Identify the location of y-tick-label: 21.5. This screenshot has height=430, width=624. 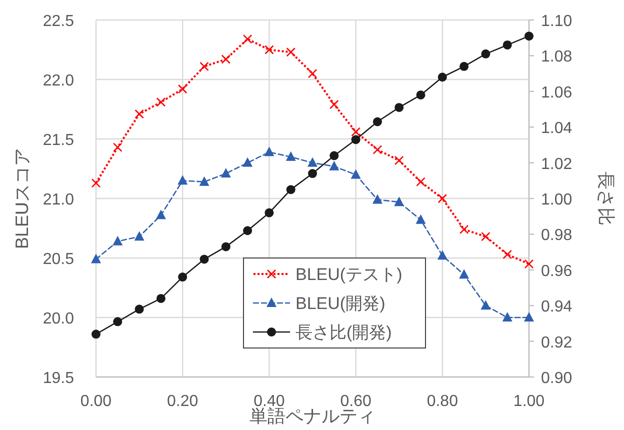
(58, 140).